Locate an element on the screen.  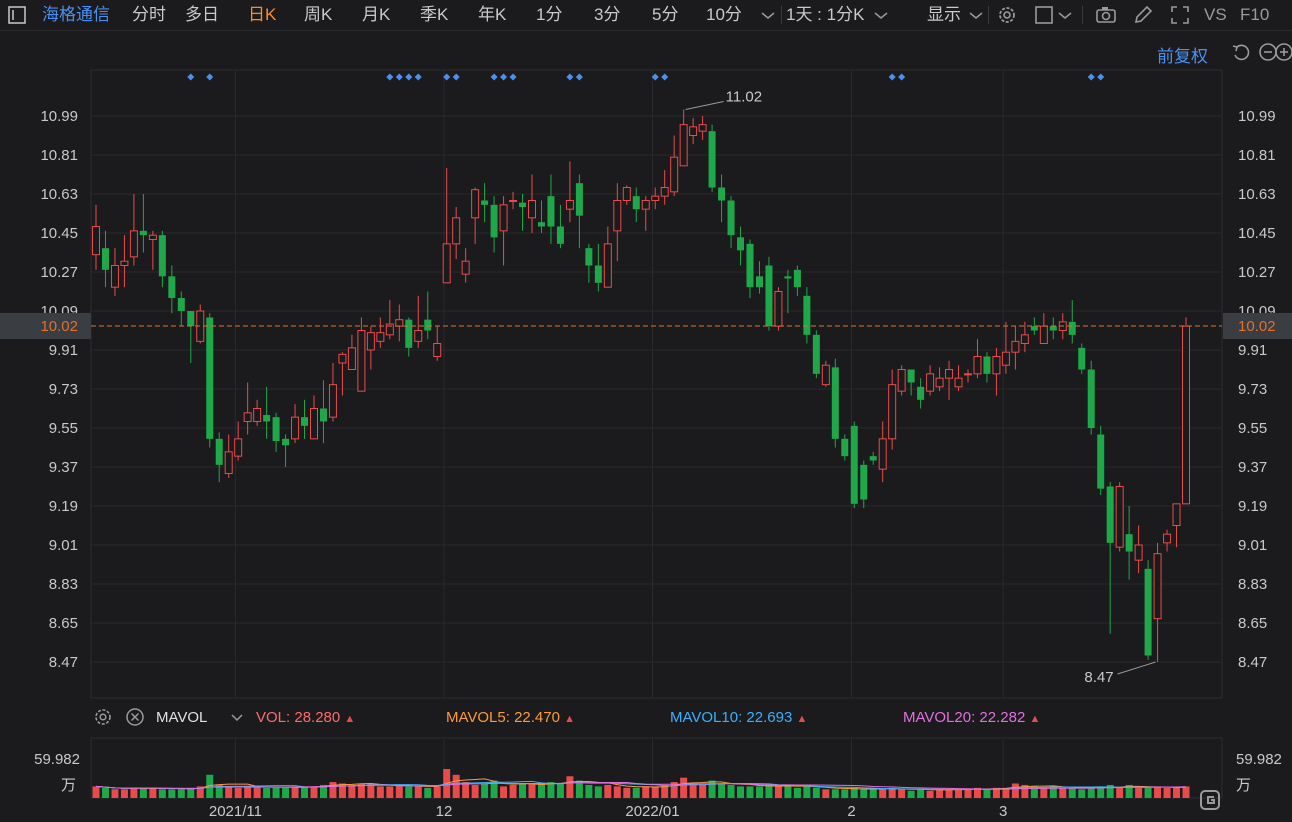
gear-icon is located at coordinates (1007, 15).